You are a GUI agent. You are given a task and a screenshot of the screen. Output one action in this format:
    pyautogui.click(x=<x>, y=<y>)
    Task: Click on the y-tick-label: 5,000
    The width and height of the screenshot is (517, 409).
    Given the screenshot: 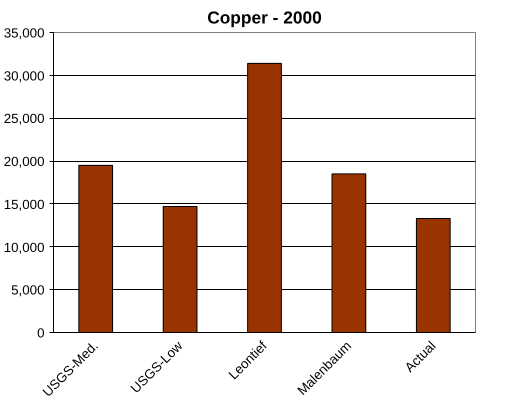 What is the action you would take?
    pyautogui.click(x=28, y=290)
    